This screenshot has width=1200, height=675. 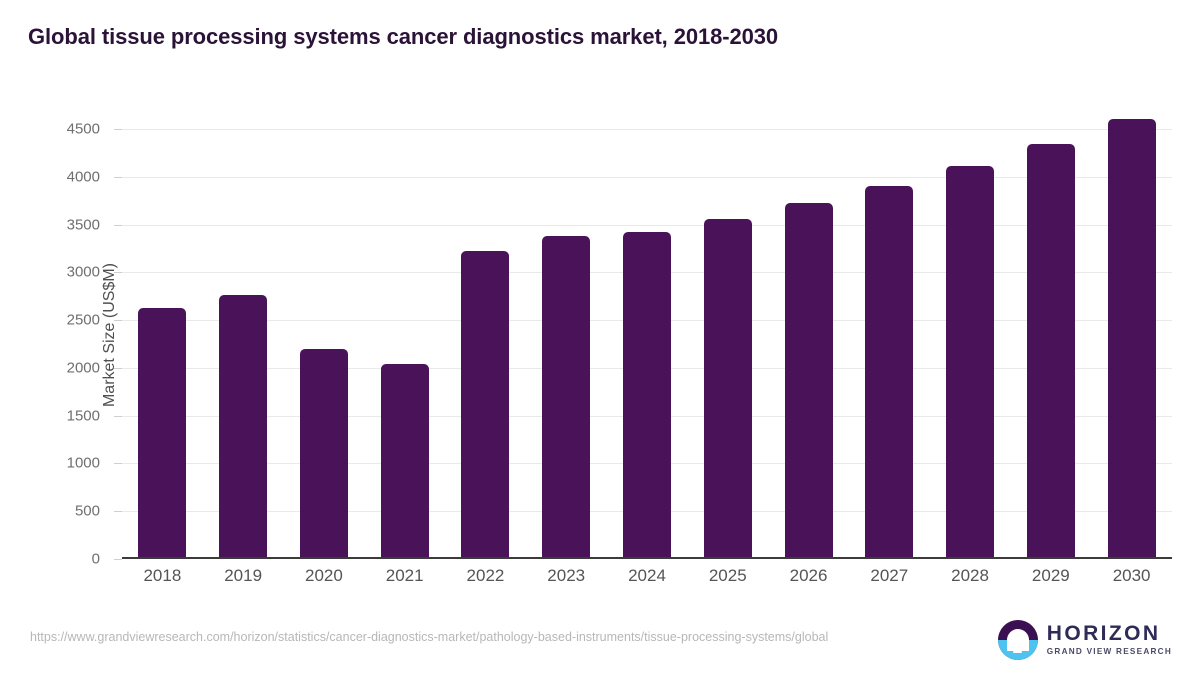 I want to click on logo-brand-name: HORIZON, so click(x=1103, y=634).